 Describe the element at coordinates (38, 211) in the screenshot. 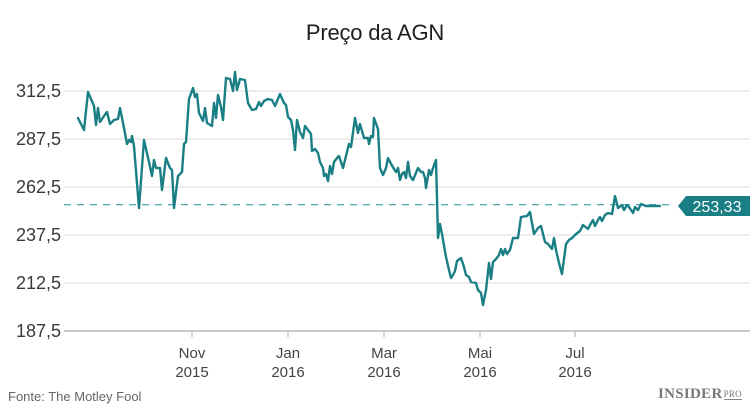

I see `y-axis: 312,5 287,5 262,5 237,5 212,5 187,5` at that location.